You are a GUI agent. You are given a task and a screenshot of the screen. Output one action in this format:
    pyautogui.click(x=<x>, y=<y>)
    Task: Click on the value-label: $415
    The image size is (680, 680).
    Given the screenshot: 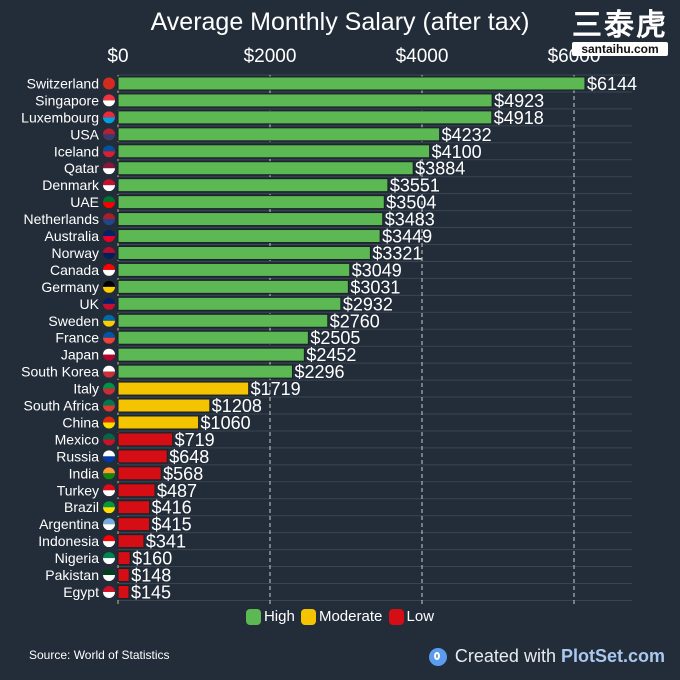 What is the action you would take?
    pyautogui.click(x=172, y=525)
    